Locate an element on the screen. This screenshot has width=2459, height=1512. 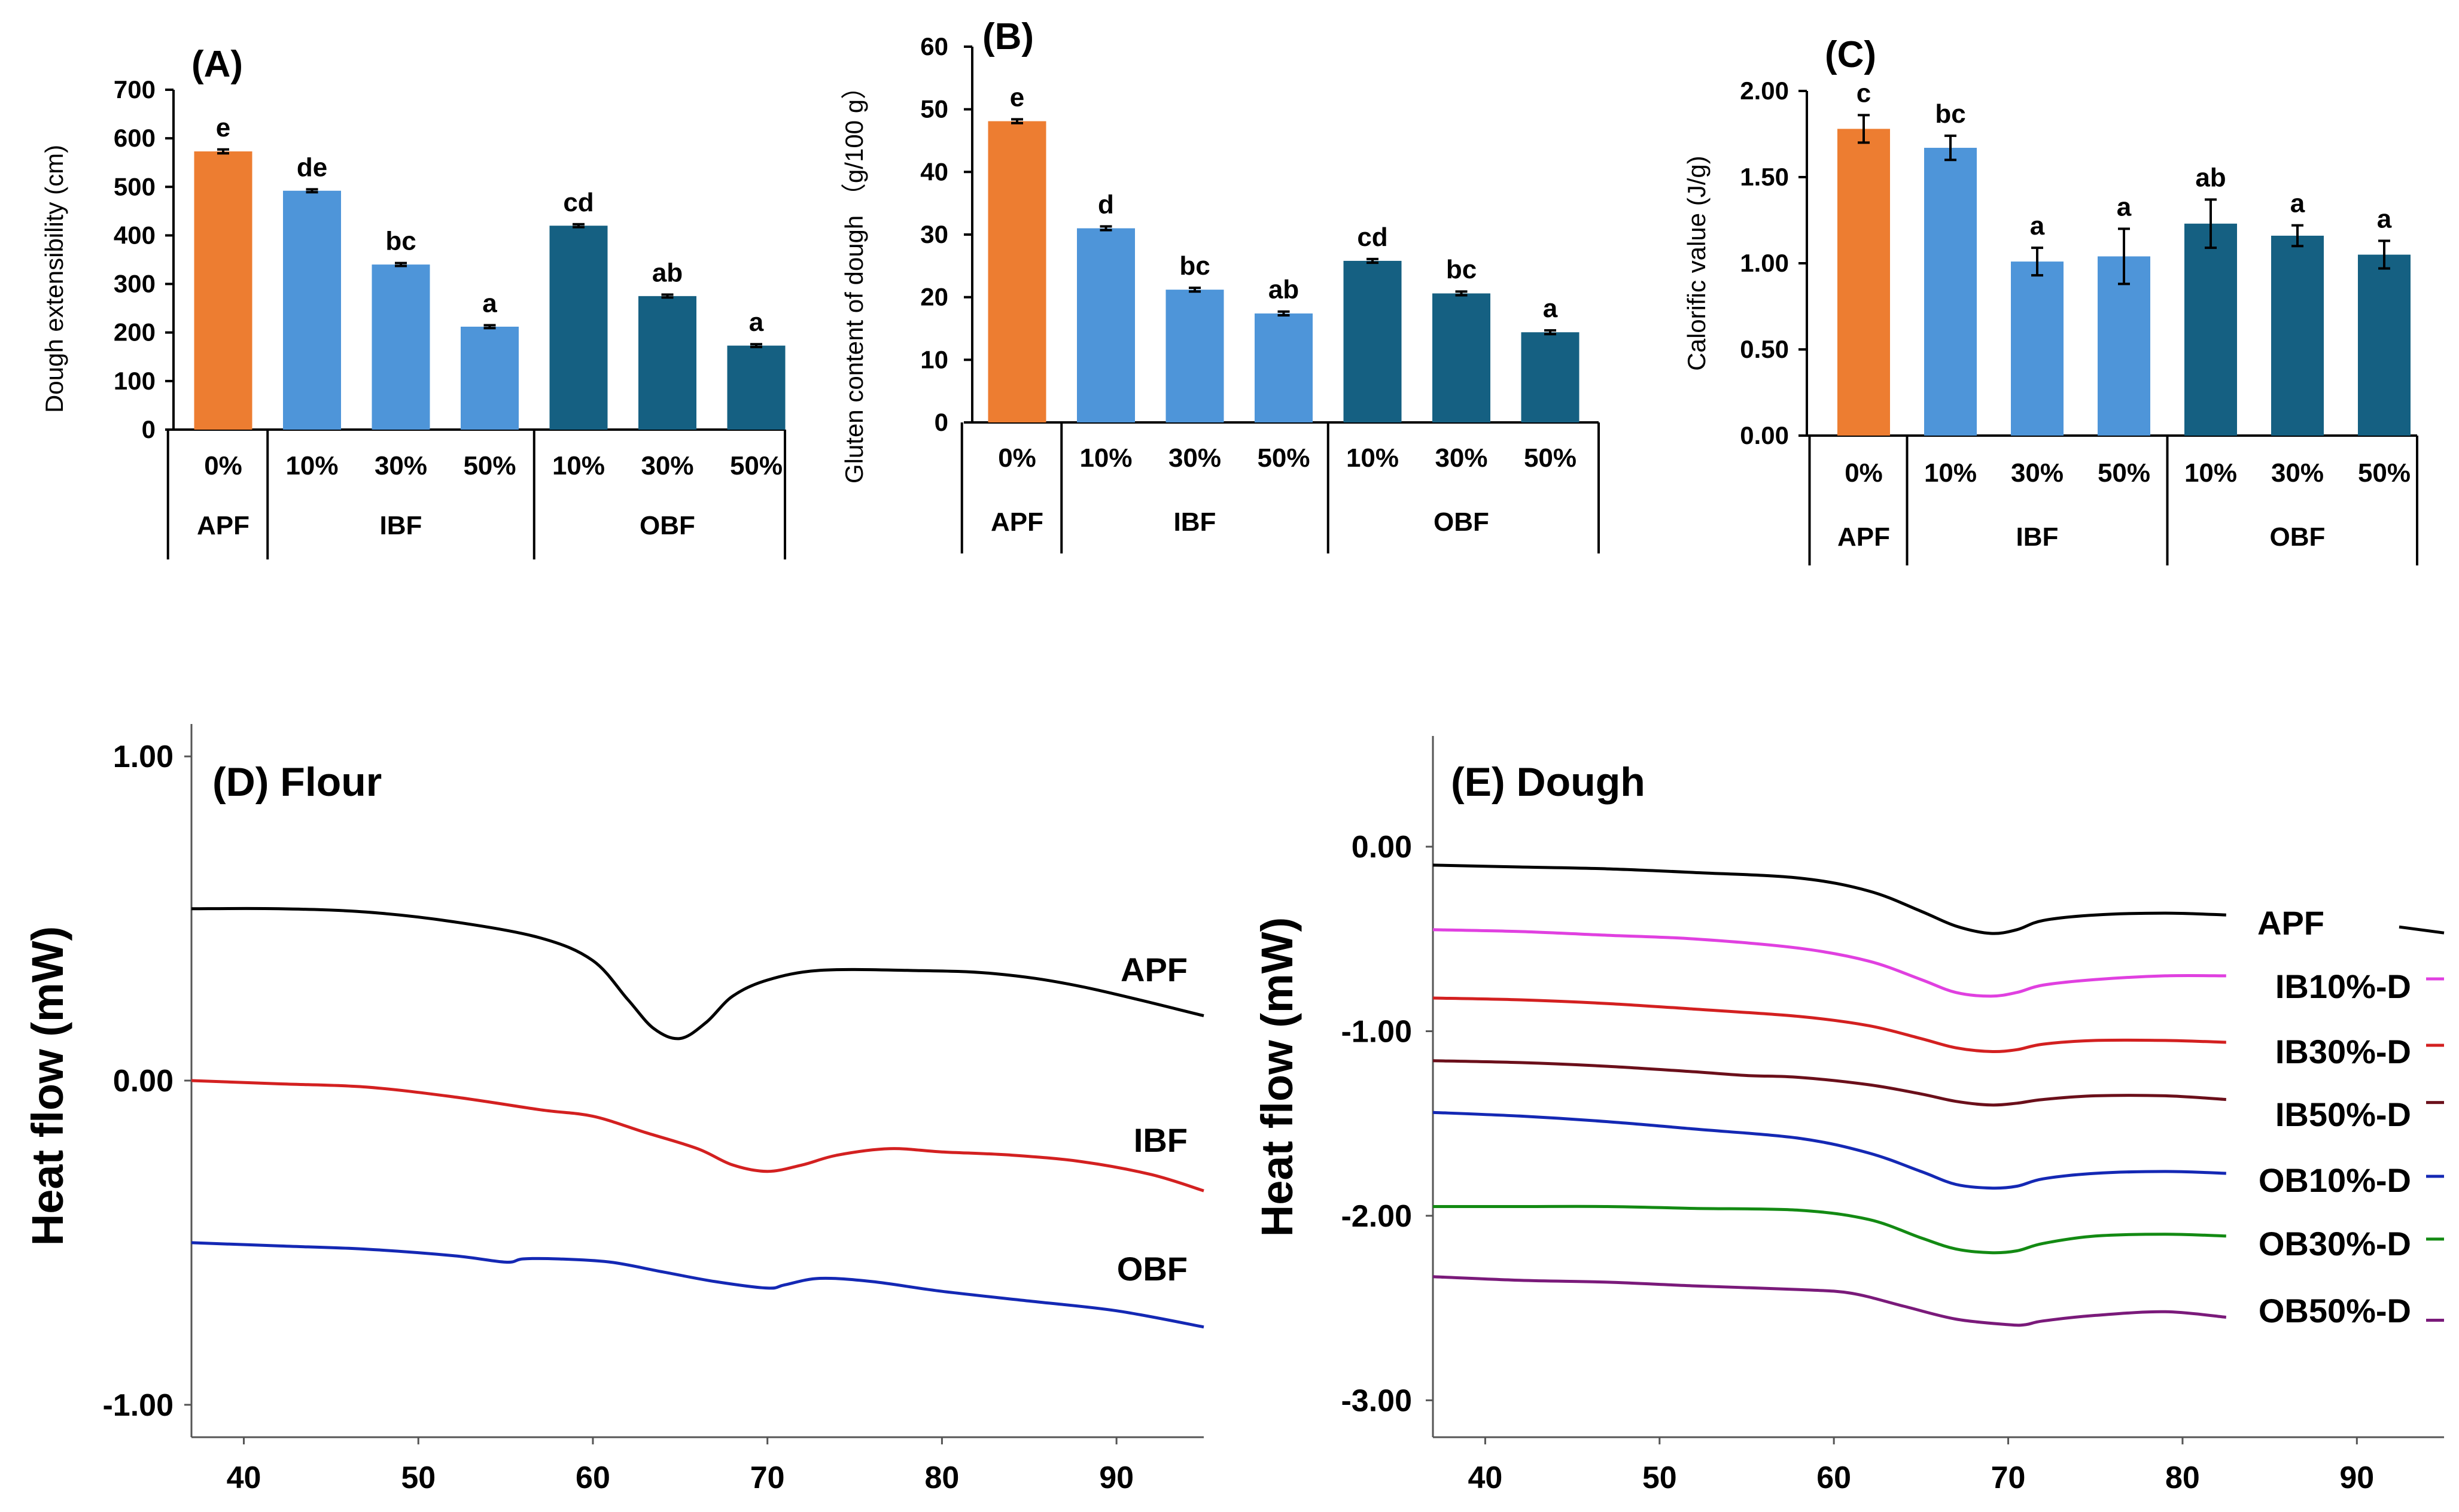
panel-e-xtick-label: 80 is located at coordinates (2182, 1478).